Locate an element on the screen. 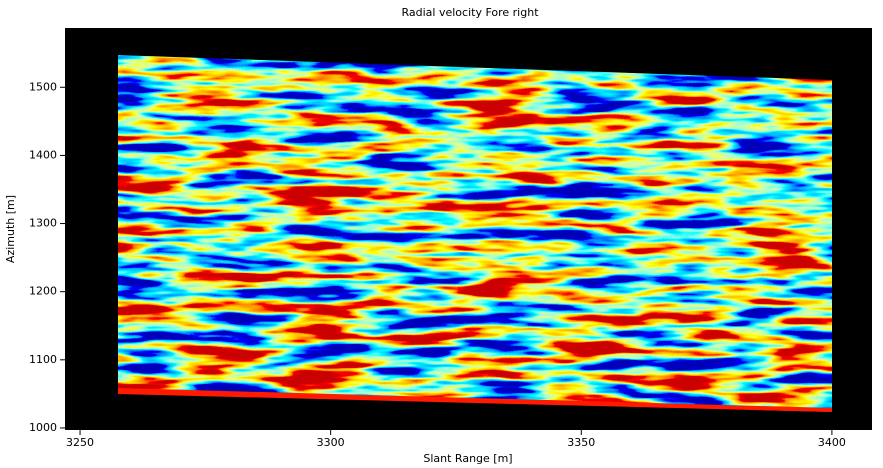 The height and width of the screenshot is (468, 883). y-tick-label: 1500 is located at coordinates (43, 86).